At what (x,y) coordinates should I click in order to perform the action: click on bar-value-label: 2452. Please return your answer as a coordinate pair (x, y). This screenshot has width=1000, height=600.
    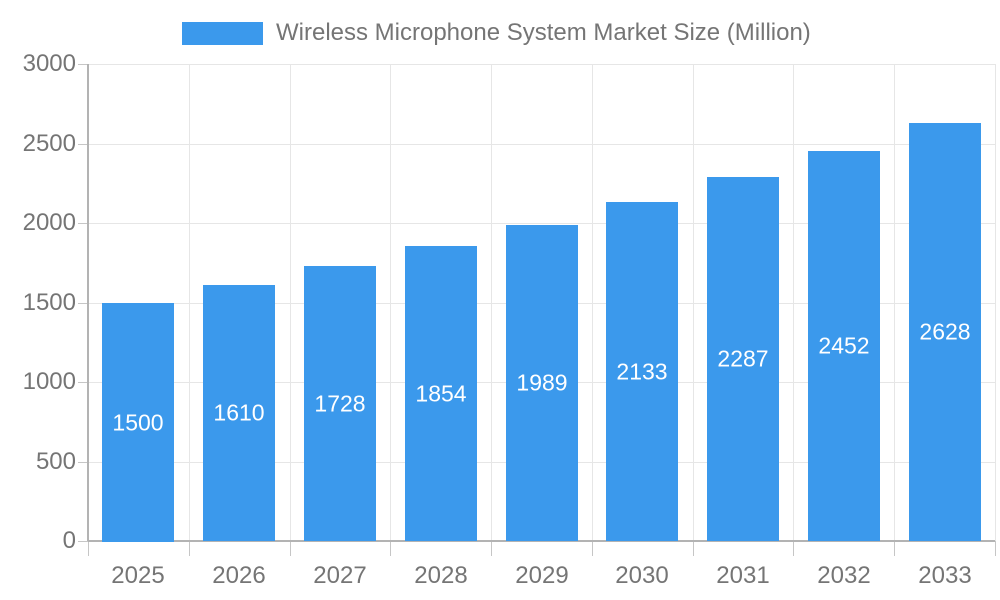
    Looking at the image, I should click on (844, 345).